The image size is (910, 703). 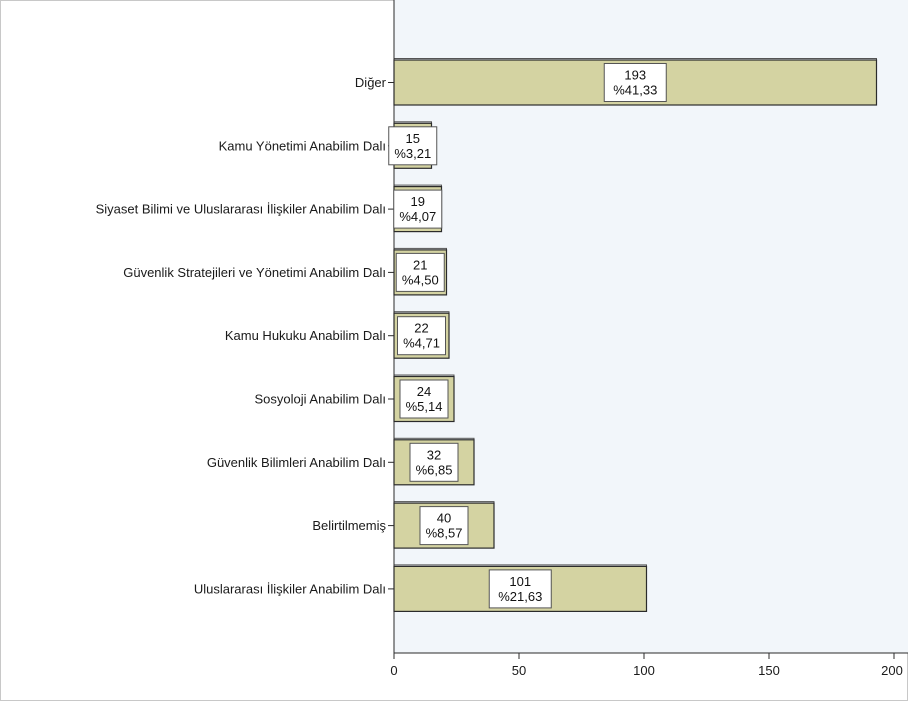 I want to click on x-tick-label: 150, so click(x=769, y=670).